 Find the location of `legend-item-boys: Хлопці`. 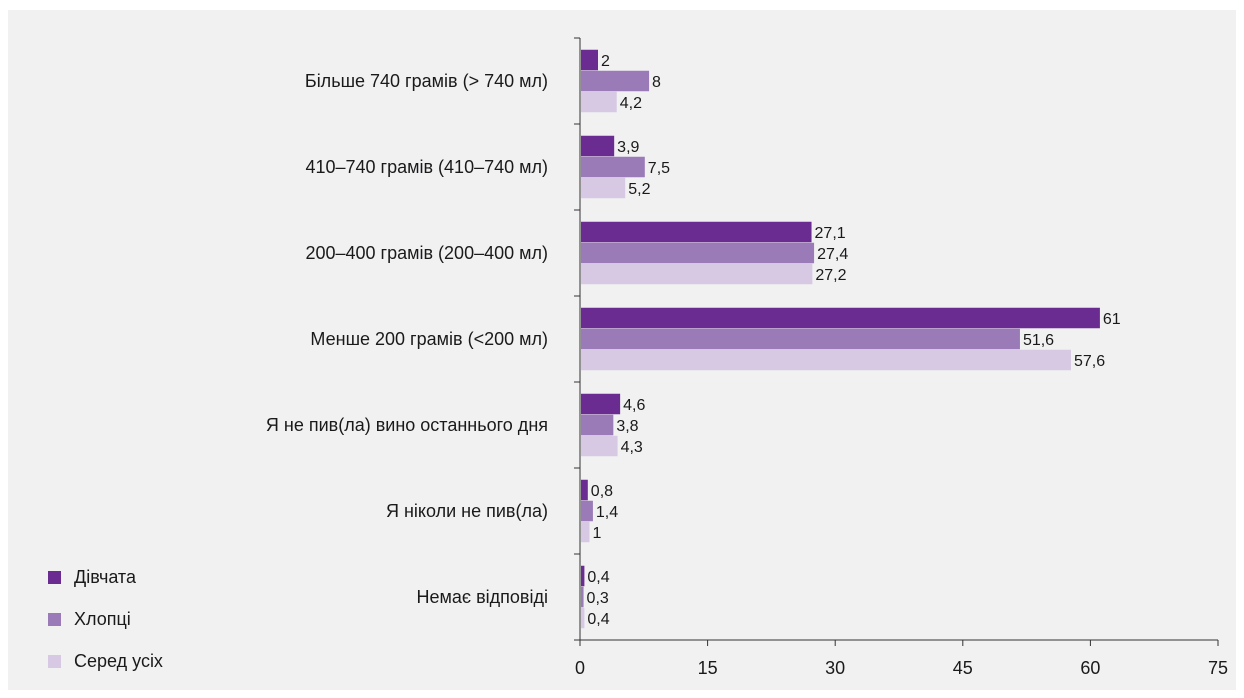

legend-item-boys: Хлопці is located at coordinates (105, 619).